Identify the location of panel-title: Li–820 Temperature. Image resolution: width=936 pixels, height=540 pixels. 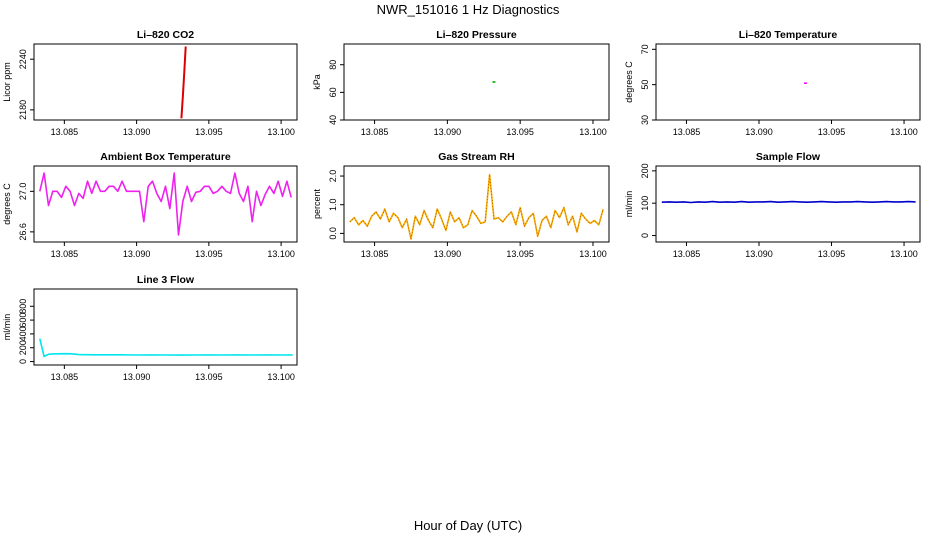
(788, 35).